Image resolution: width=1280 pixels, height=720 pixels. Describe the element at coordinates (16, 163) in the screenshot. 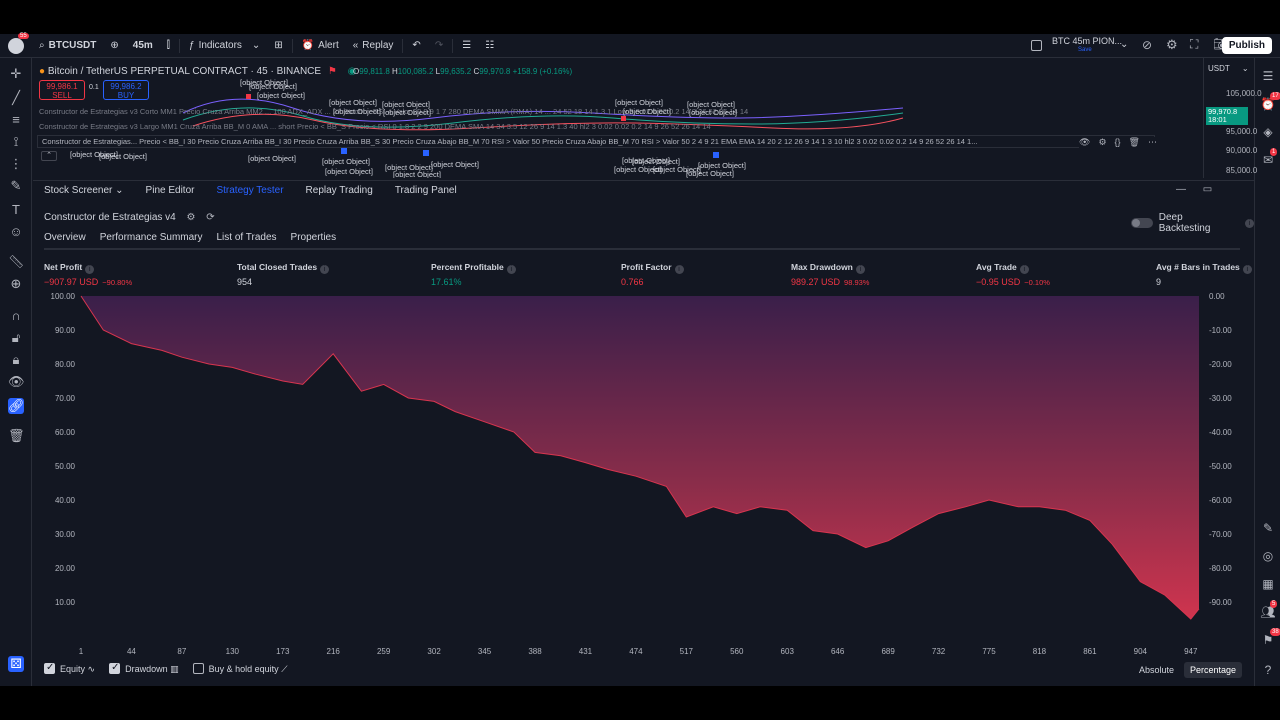

I see `projection-icon: ⋮` at that location.